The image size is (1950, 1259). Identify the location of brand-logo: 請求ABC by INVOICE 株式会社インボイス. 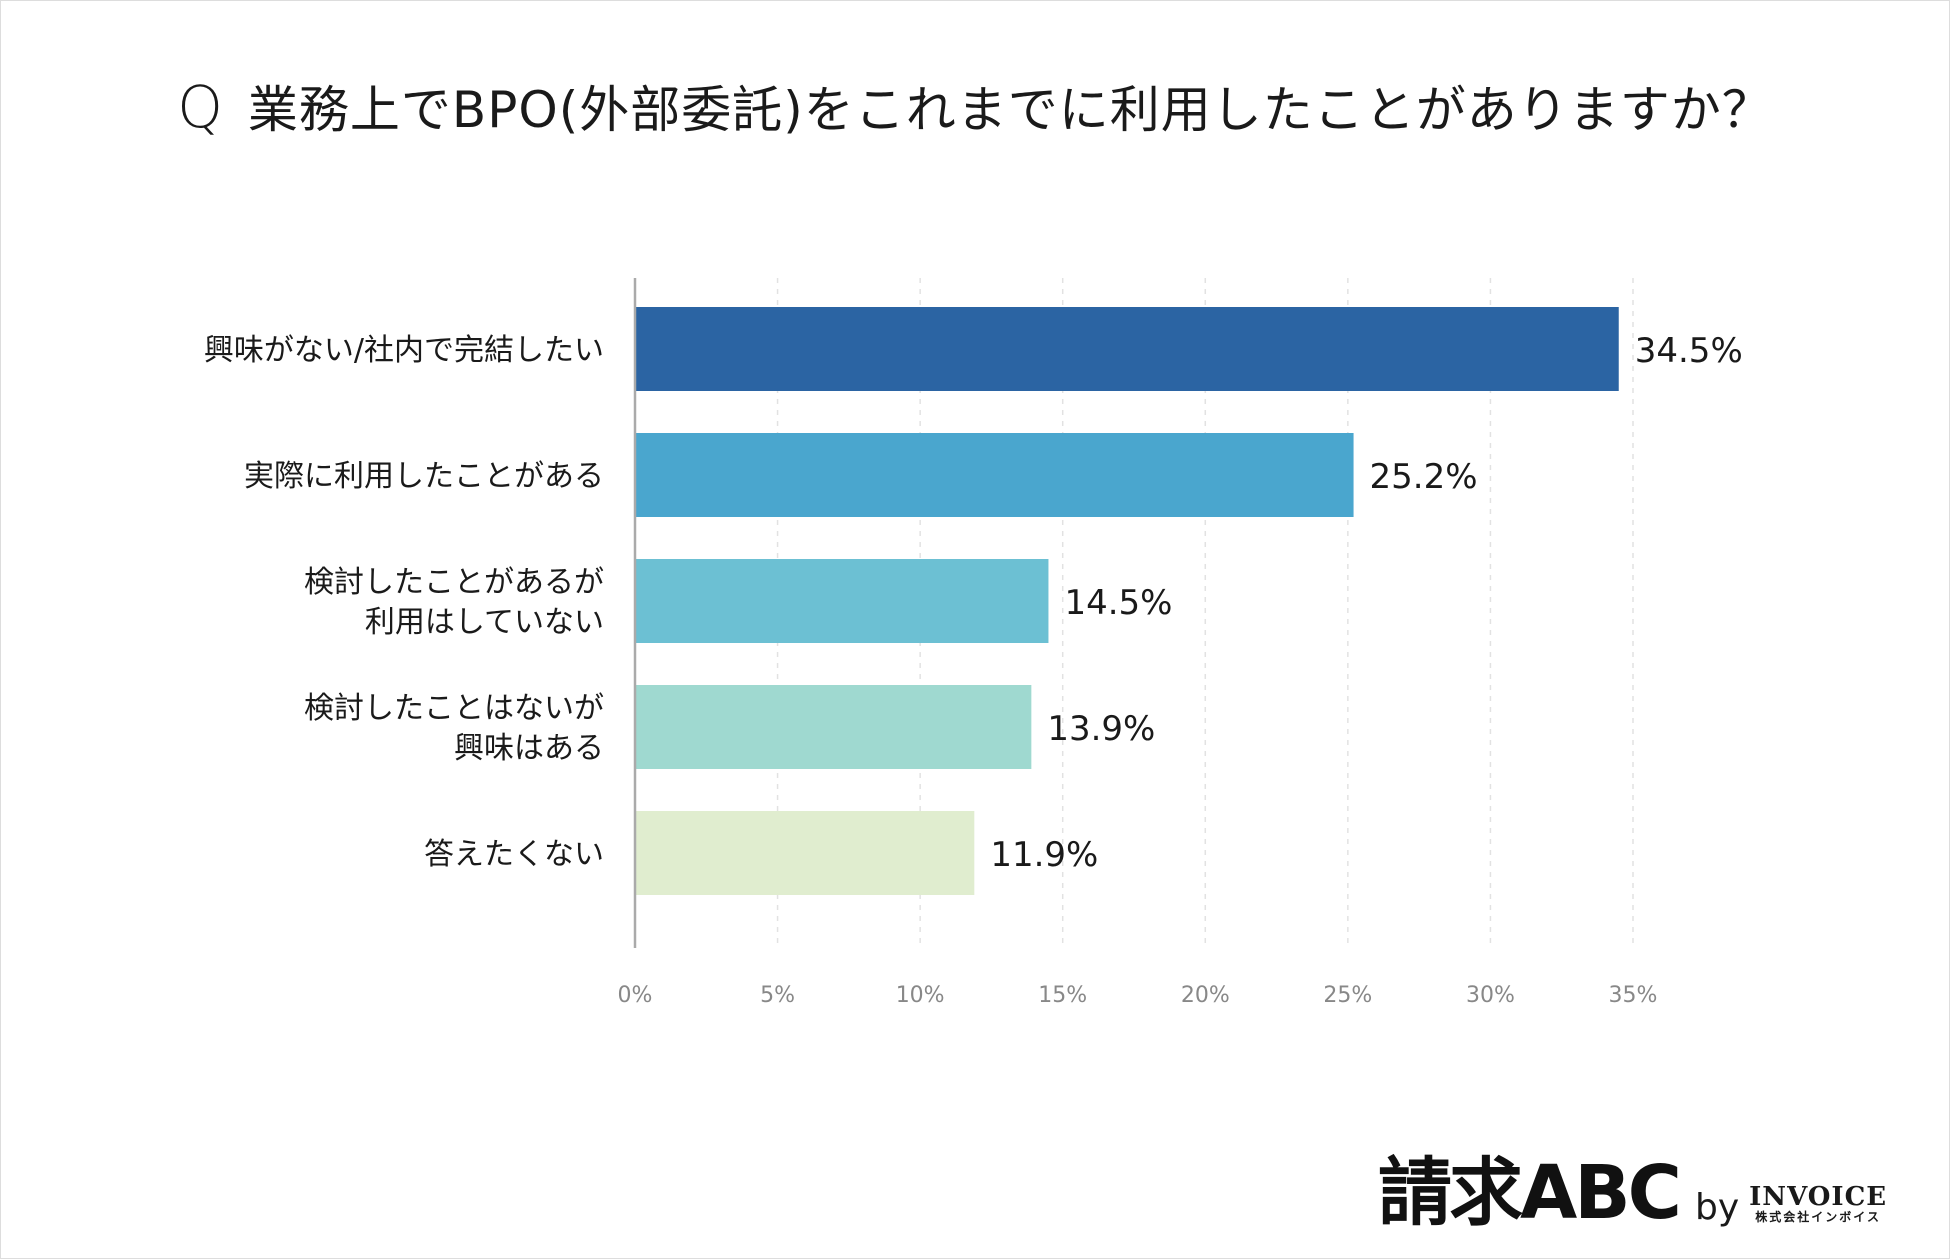
(1632, 1190).